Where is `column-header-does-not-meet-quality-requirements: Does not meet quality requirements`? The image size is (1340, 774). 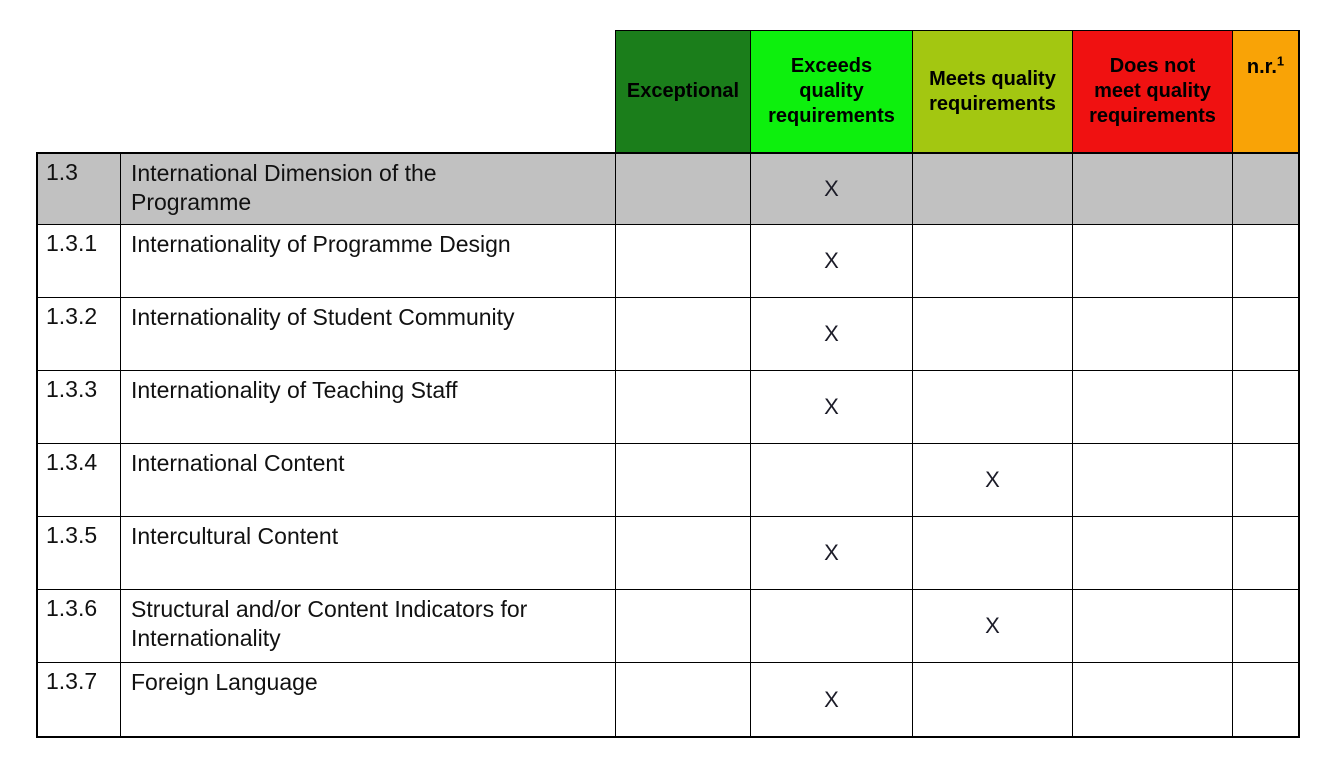
column-header-does-not-meet-quality-requirements: Does not meet quality requirements is located at coordinates (1152, 91).